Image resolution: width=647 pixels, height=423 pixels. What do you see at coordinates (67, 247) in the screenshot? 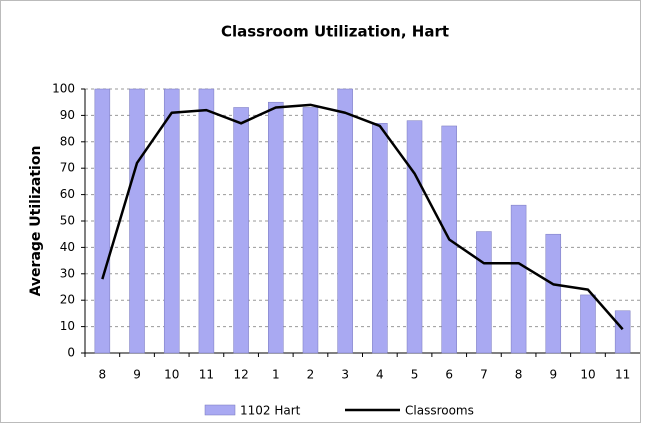
I see `y-tick-label: 40` at bounding box center [67, 247].